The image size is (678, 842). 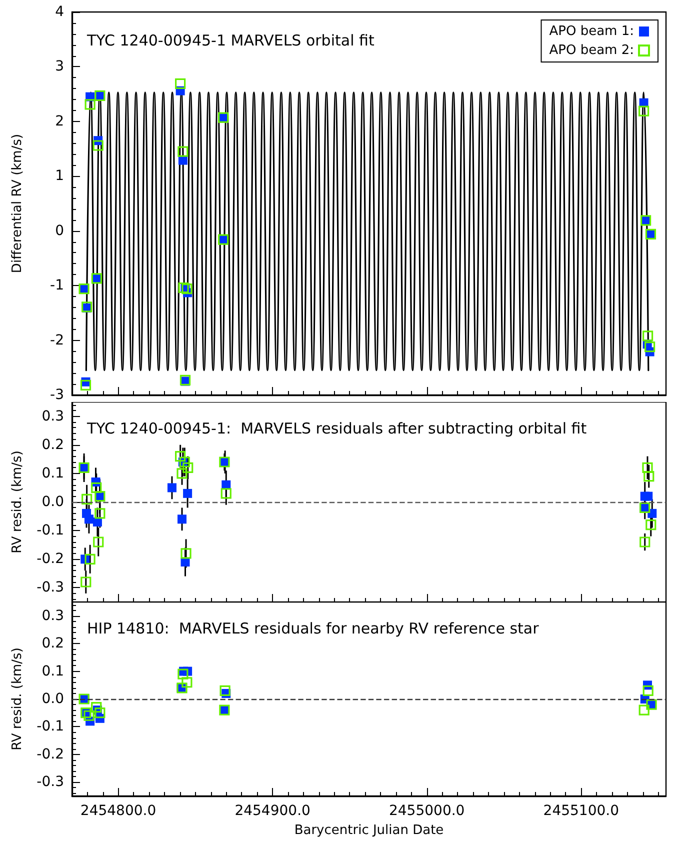 I want to click on legend-label: APO beam 2:, so click(x=591, y=50).